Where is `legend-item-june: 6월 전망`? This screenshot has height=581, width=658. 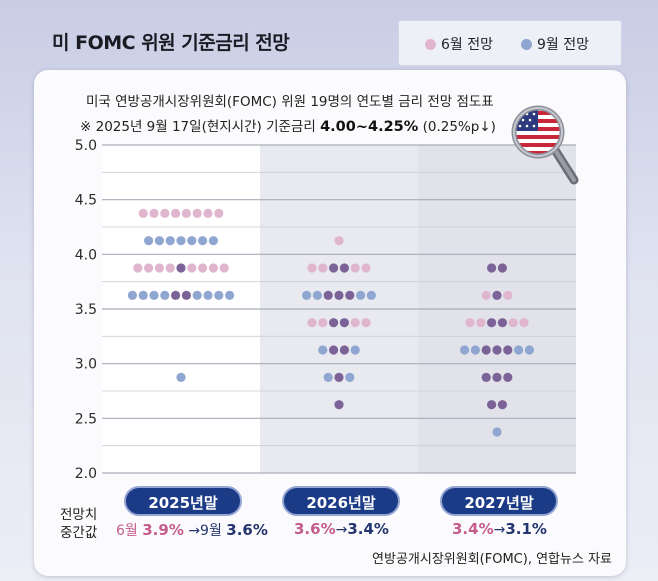 legend-item-june: 6월 전망 is located at coordinates (459, 44).